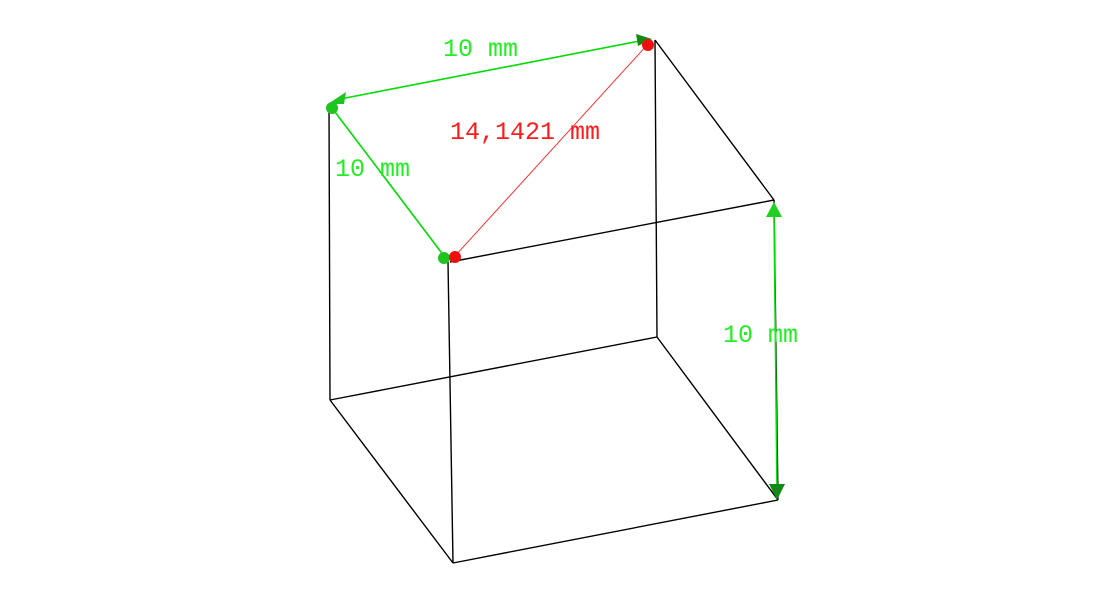  I want to click on dimension-top-face-diagonal: 14,1421 mm, so click(551, 151).